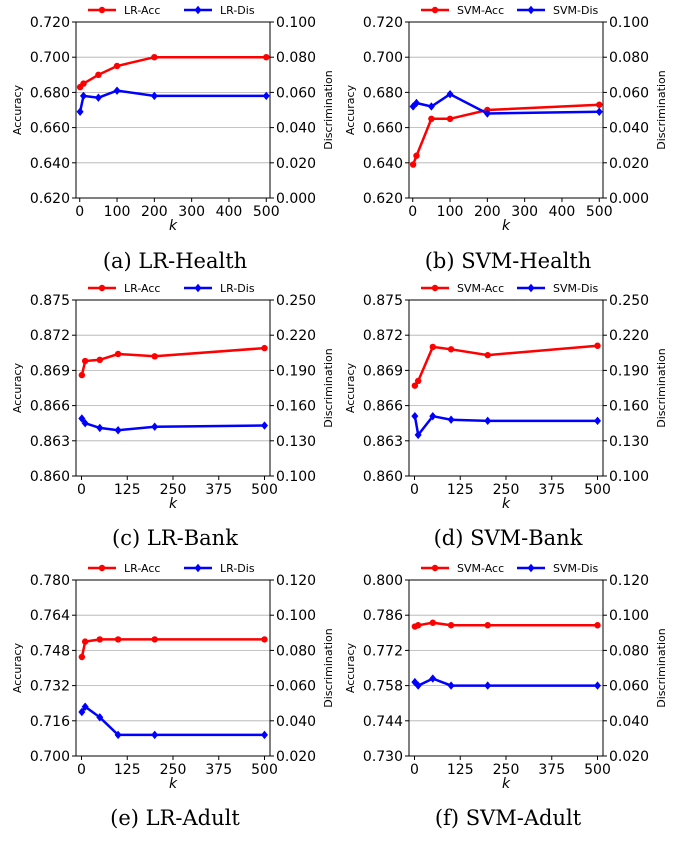  Describe the element at coordinates (175, 261) in the screenshot. I see `caption-a: (a) LR-Health` at that location.